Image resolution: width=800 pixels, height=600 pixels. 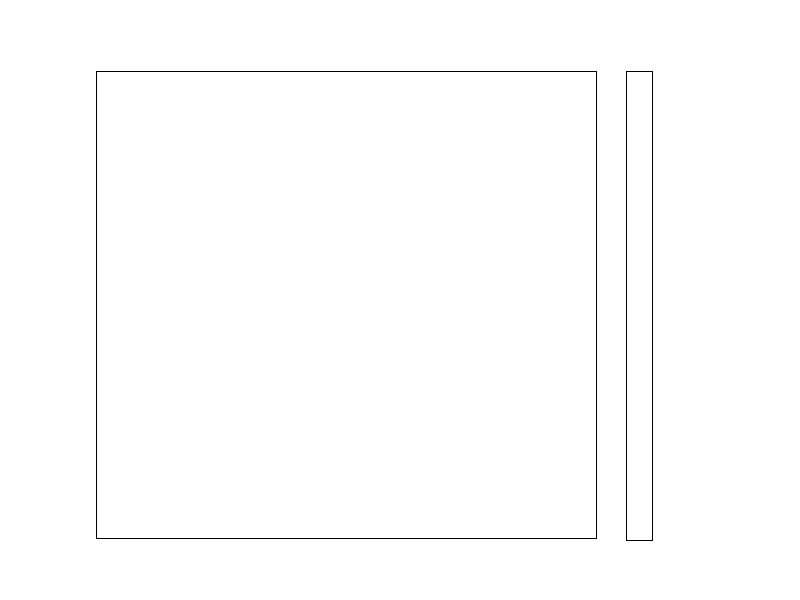 I want to click on colorbar, so click(x=639, y=306).